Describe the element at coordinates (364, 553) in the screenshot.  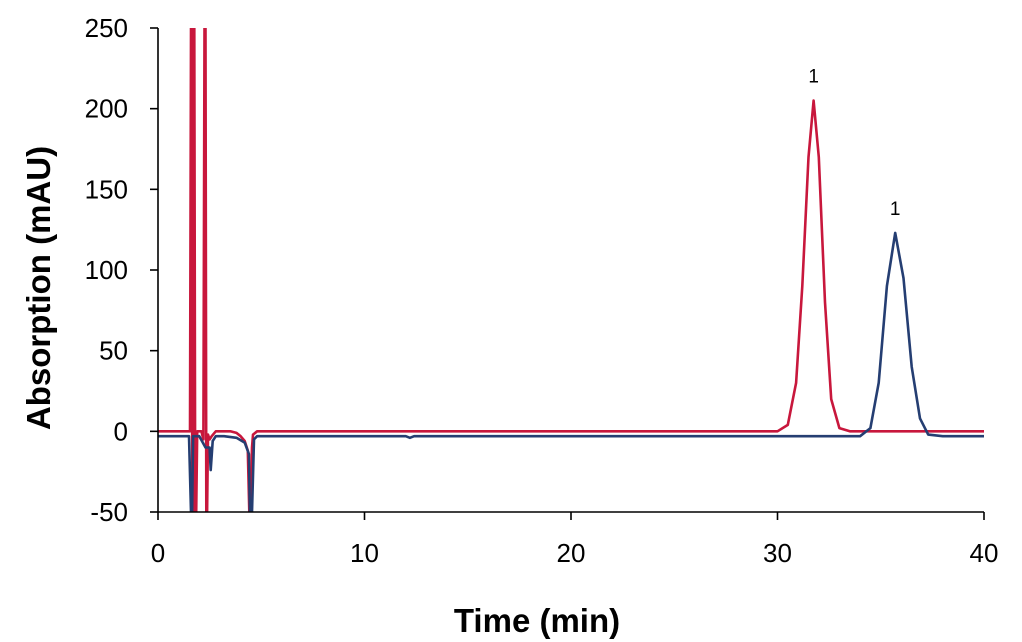
I see `x-tick-label: 10` at that location.